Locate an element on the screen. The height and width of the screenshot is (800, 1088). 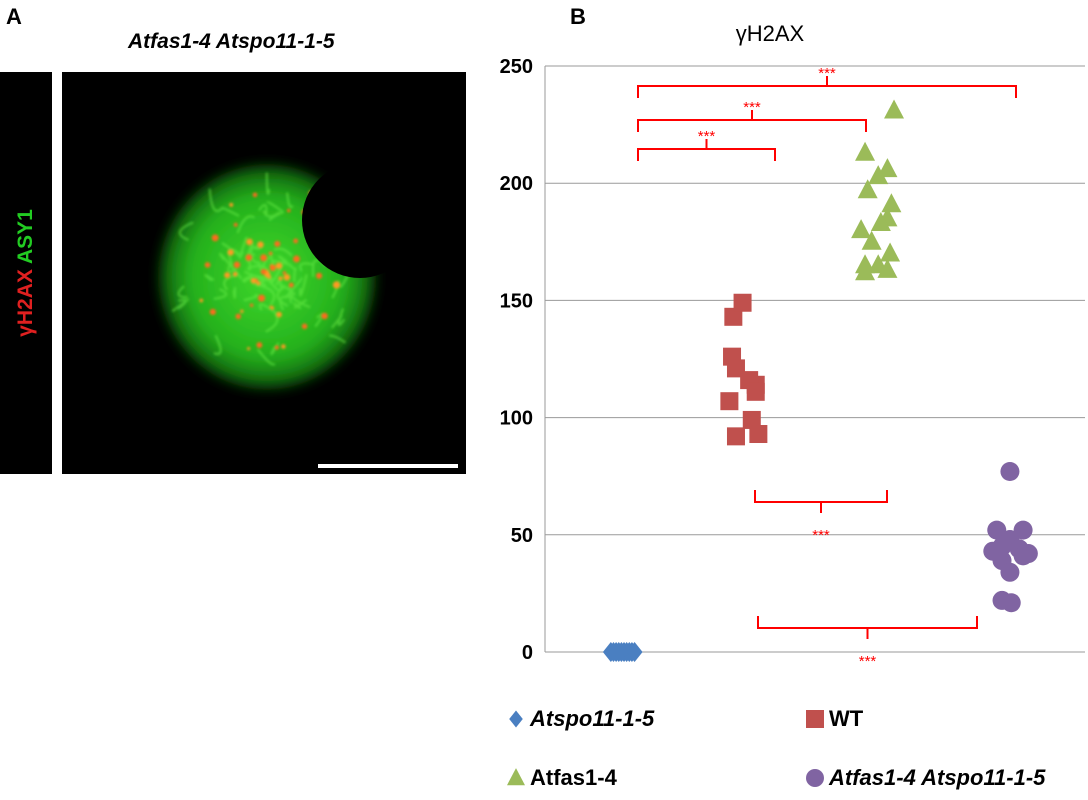
legend-label: WT is located at coordinates (846, 718).